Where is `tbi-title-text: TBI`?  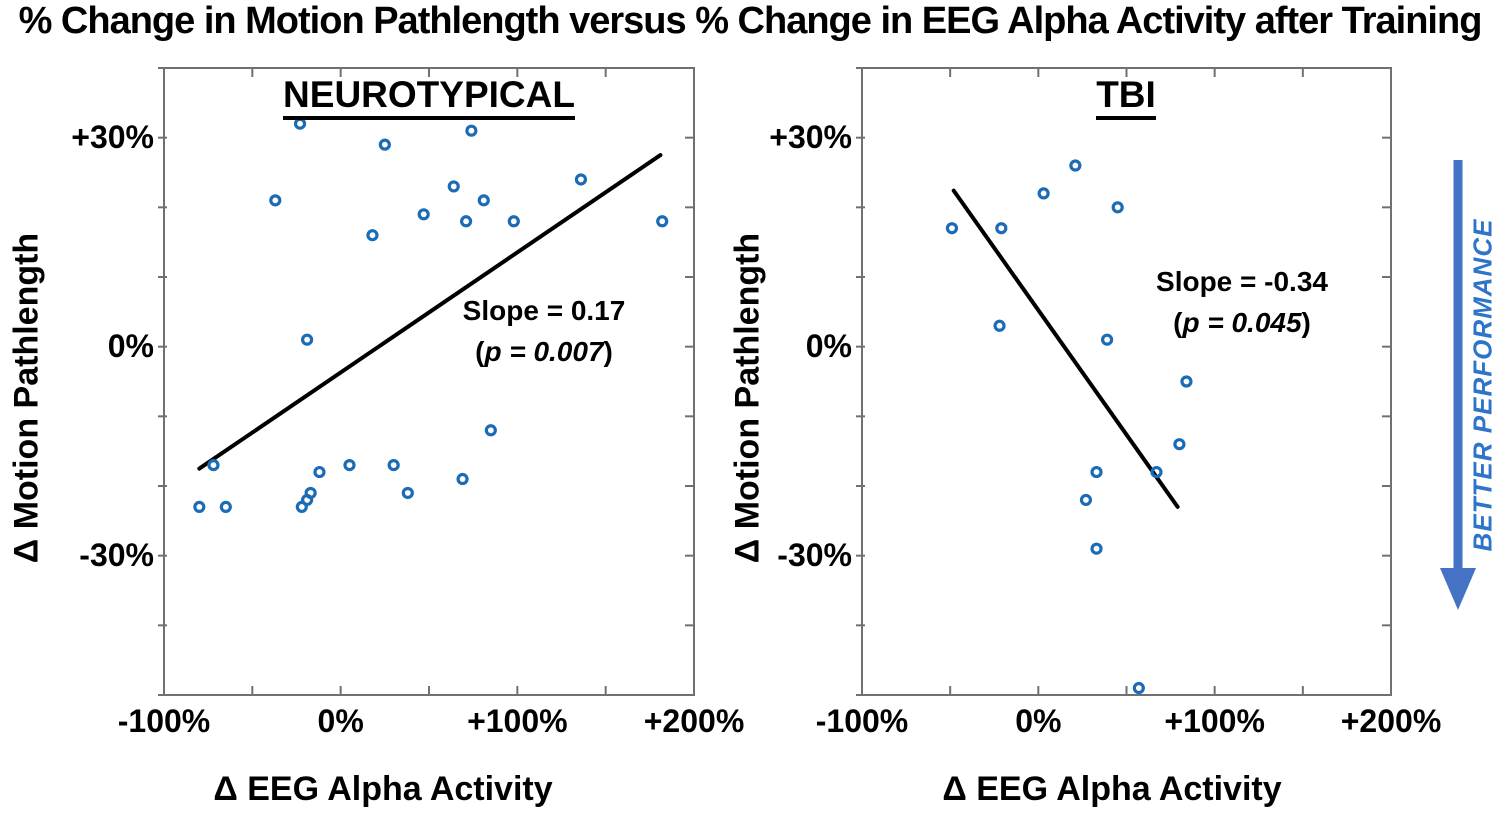 tbi-title-text: TBI is located at coordinates (1126, 97).